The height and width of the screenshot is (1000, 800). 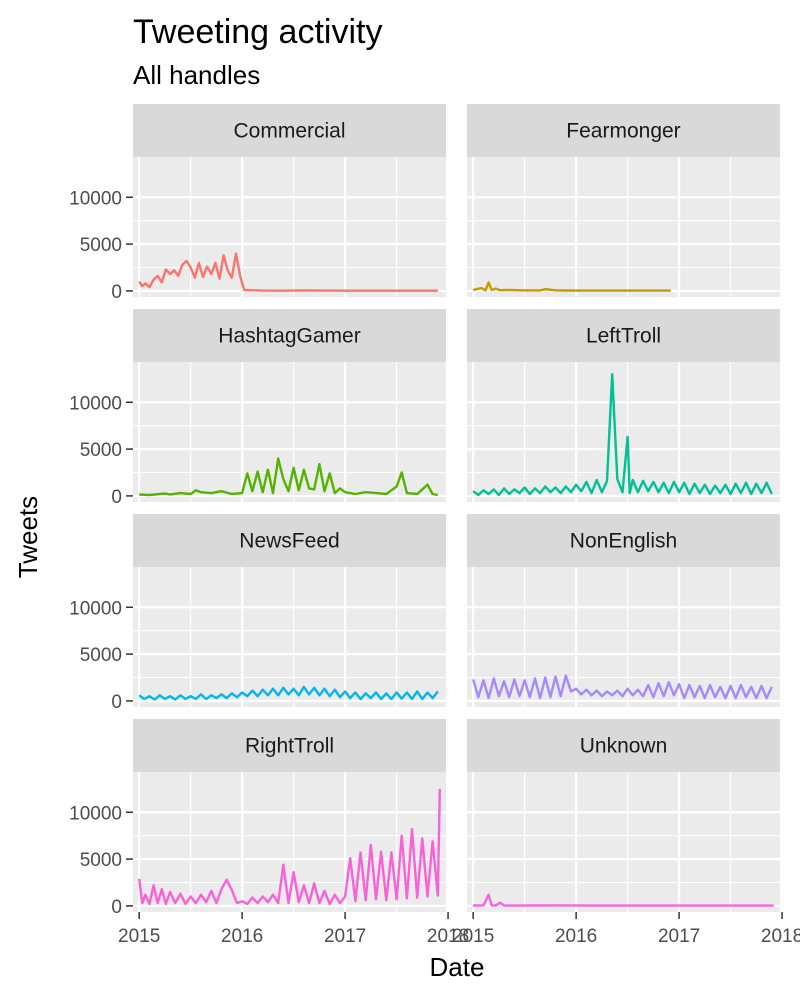 I want to click on facet-strip-label: RightTroll, so click(x=289, y=746).